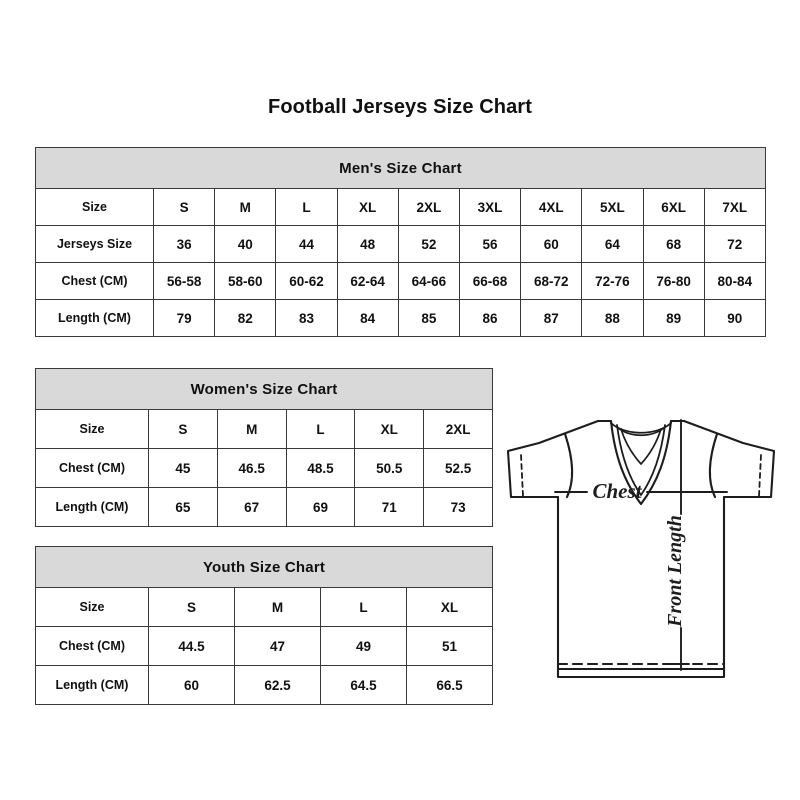 The width and height of the screenshot is (800, 800). I want to click on right-armhole-seam, so click(713, 465).